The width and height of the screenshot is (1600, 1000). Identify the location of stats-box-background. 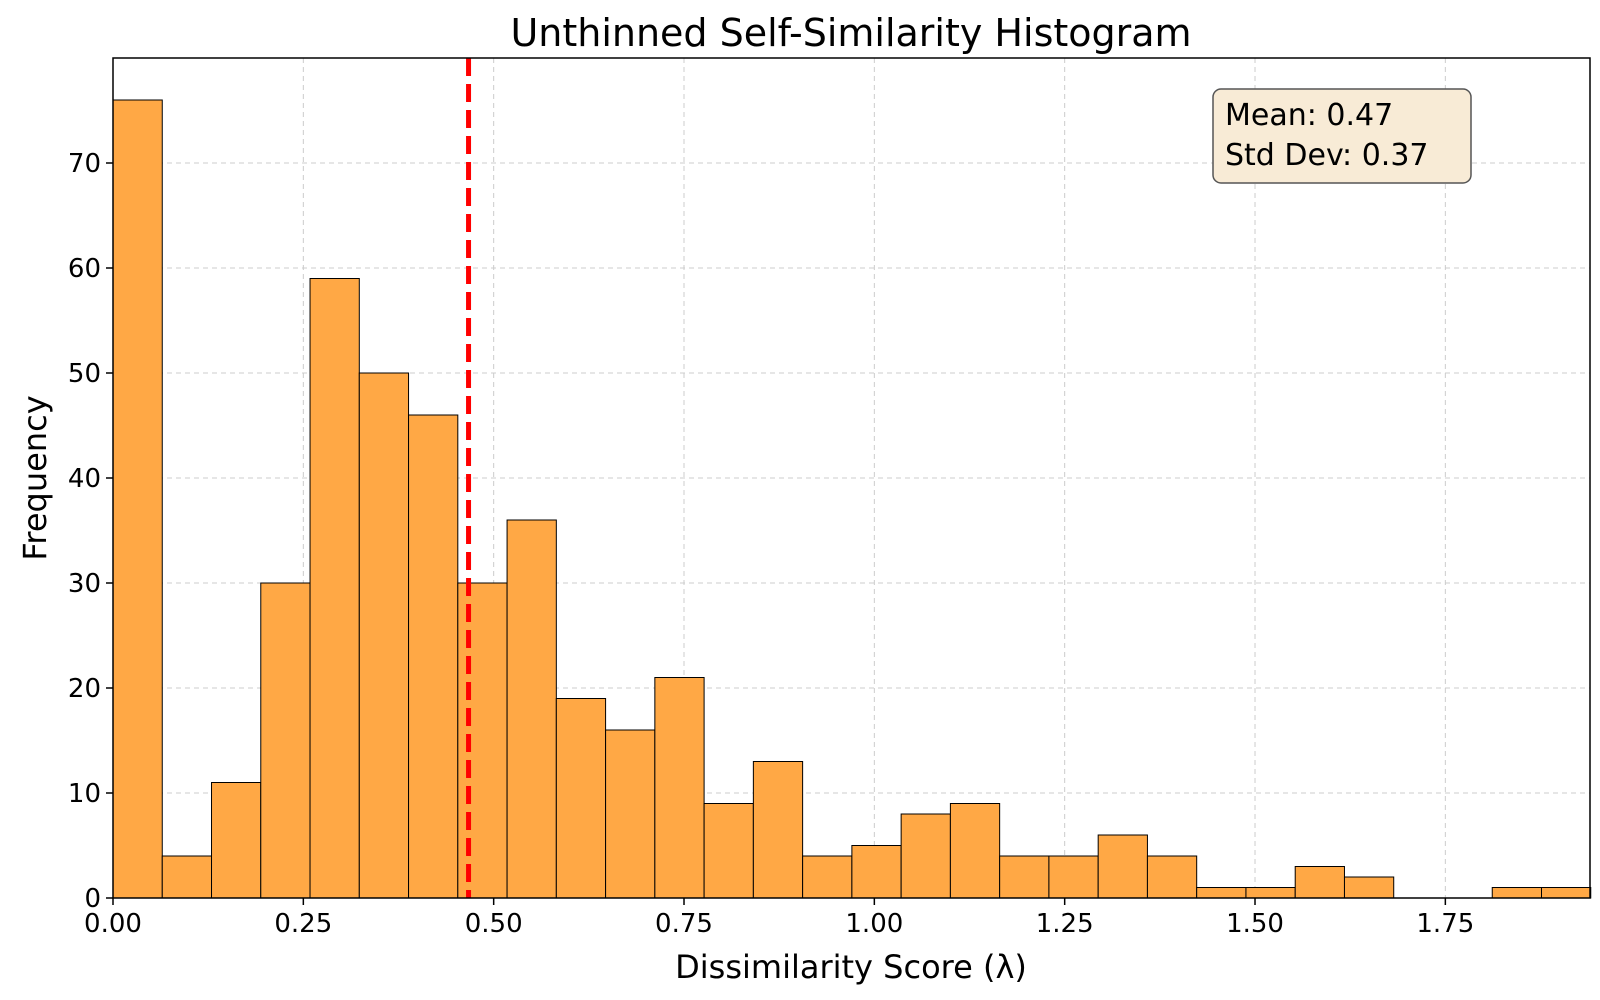
(1342, 136).